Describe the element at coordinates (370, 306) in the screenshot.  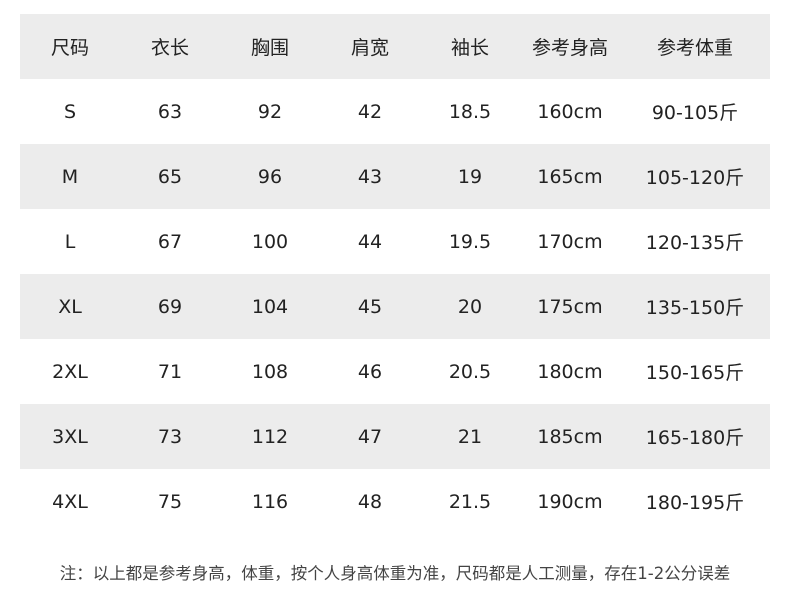
I see `table-cell: 45` at that location.